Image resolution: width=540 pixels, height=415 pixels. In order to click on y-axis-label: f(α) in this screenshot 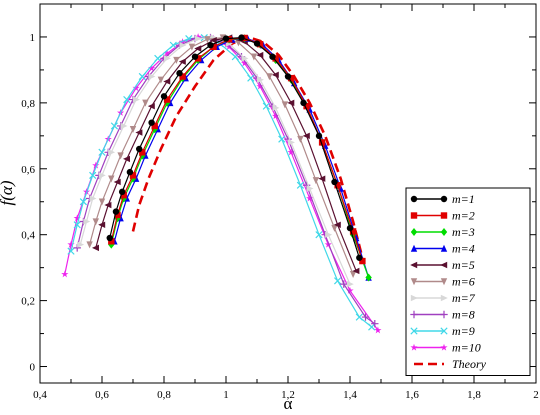, I will do `click(8, 192)`.